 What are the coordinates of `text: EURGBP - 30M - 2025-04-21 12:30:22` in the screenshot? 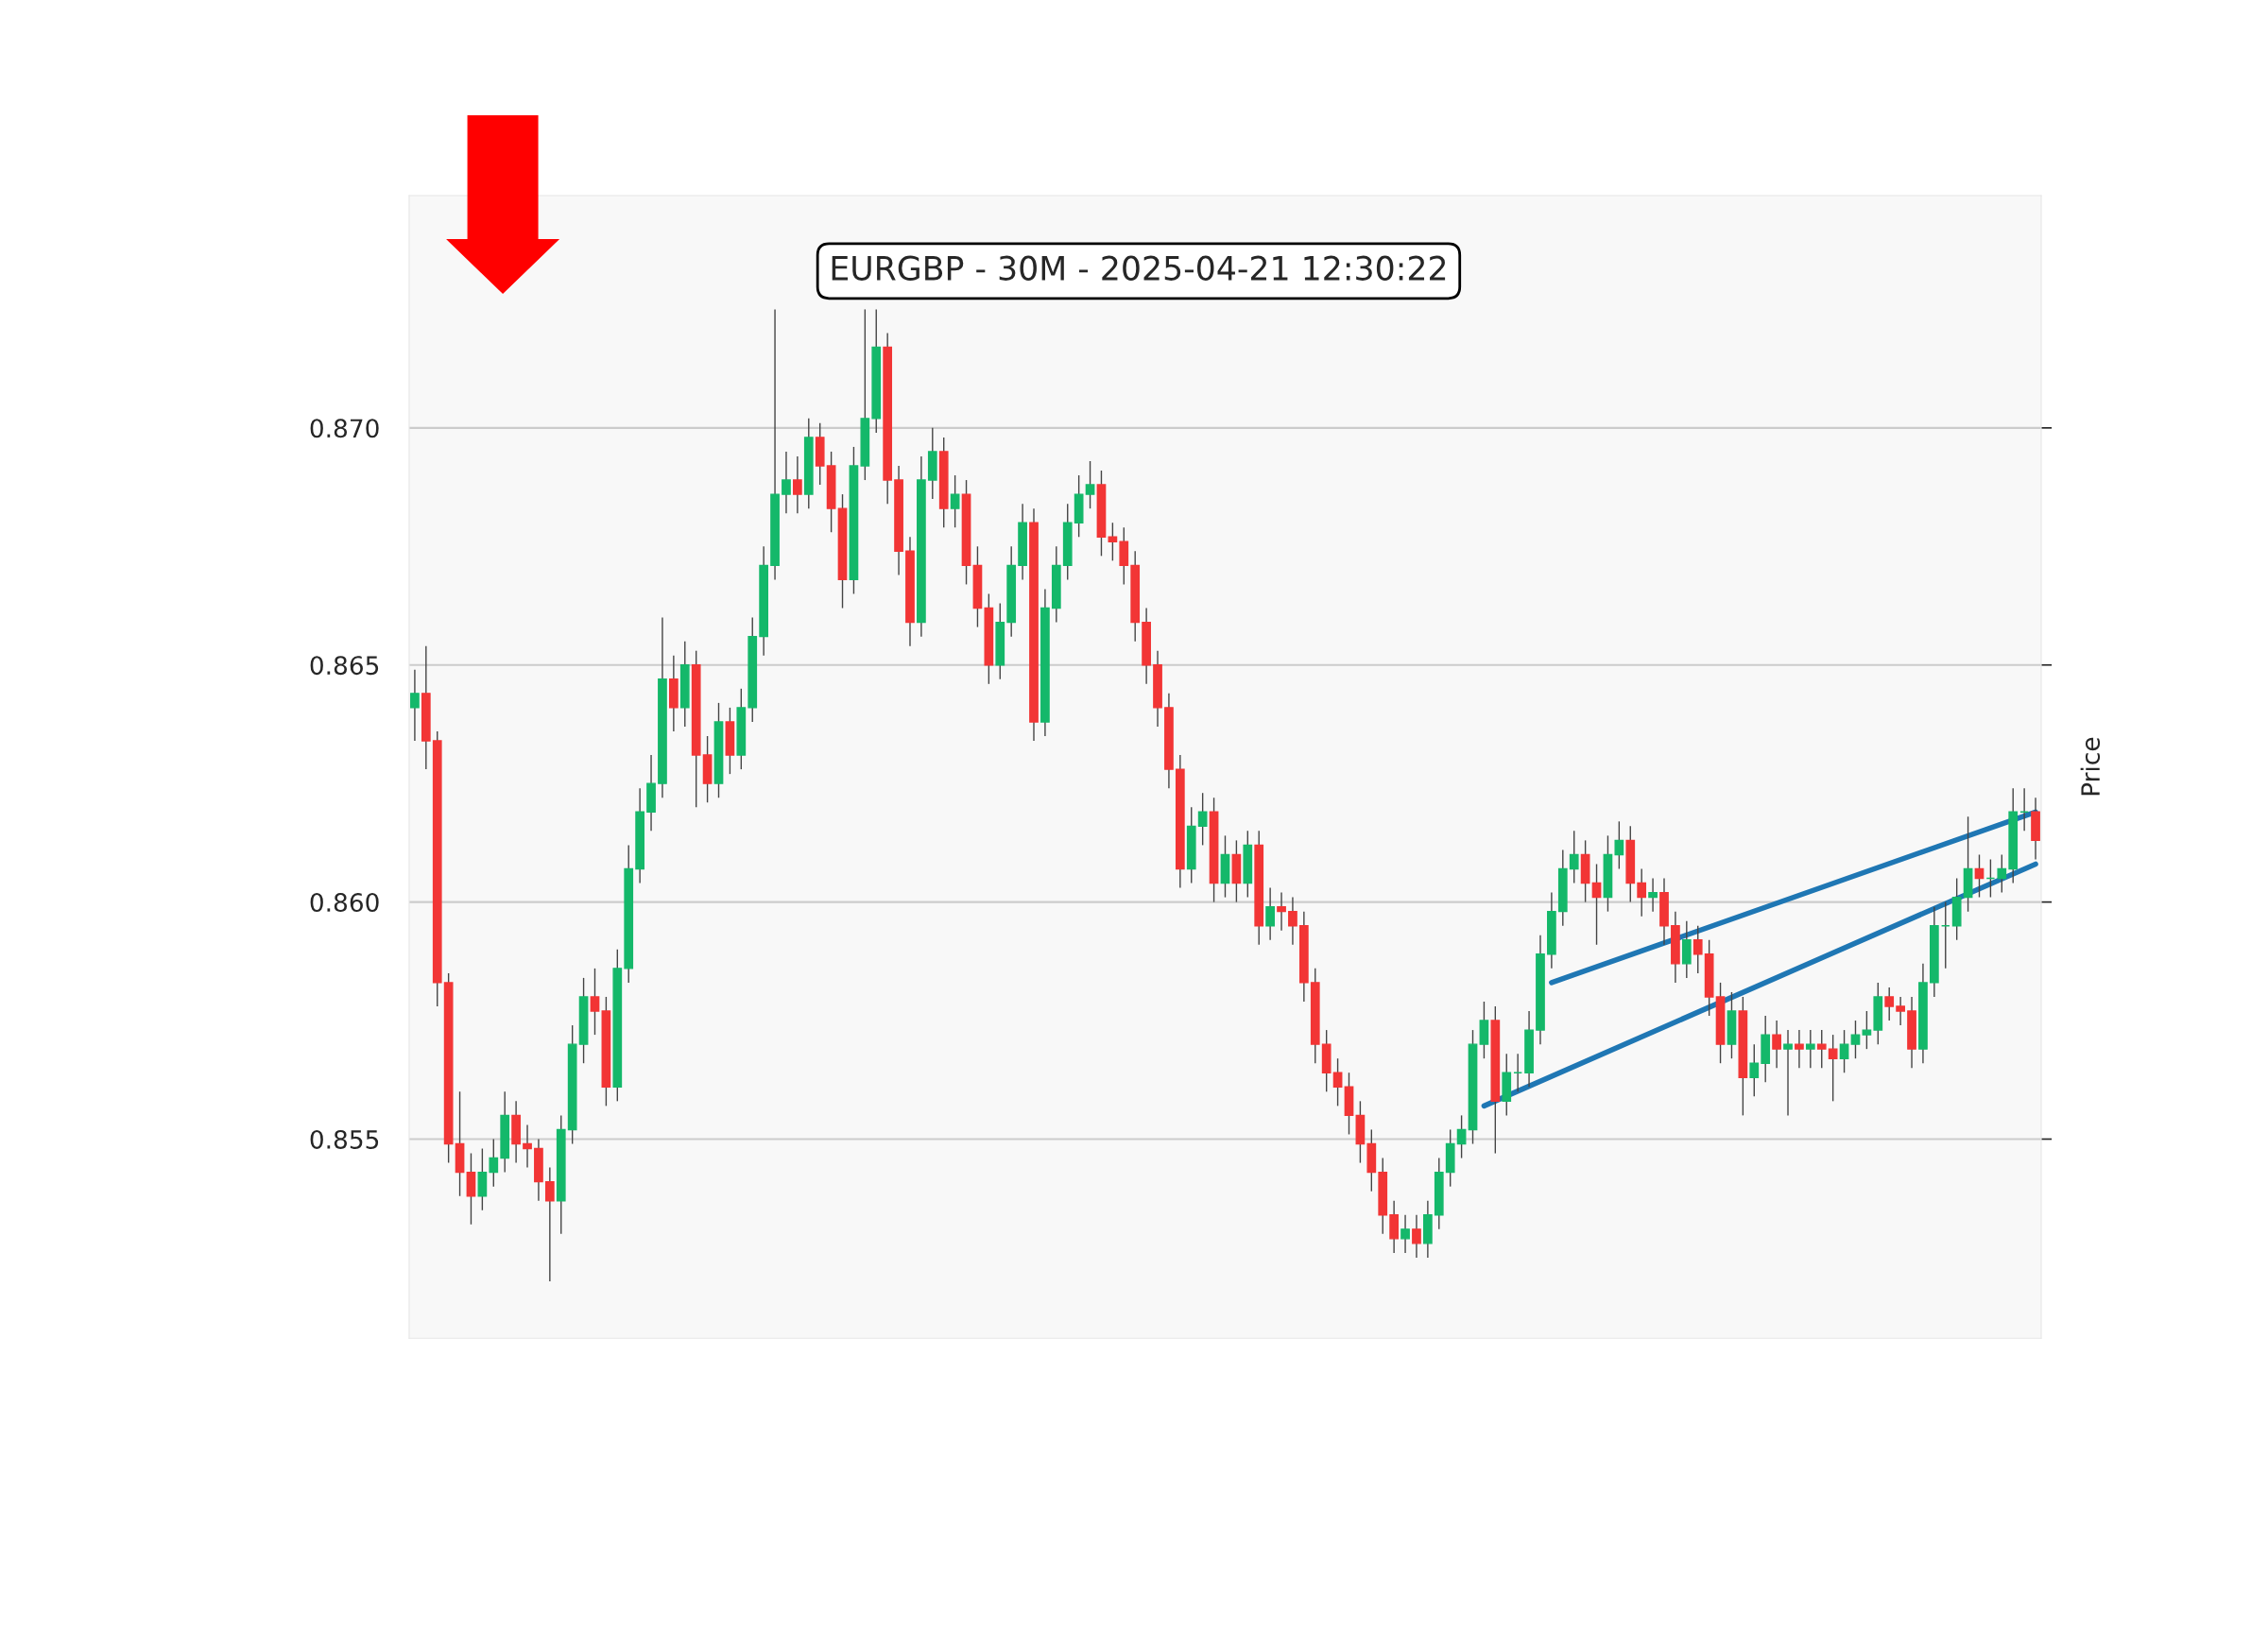 It's located at (1139, 268).